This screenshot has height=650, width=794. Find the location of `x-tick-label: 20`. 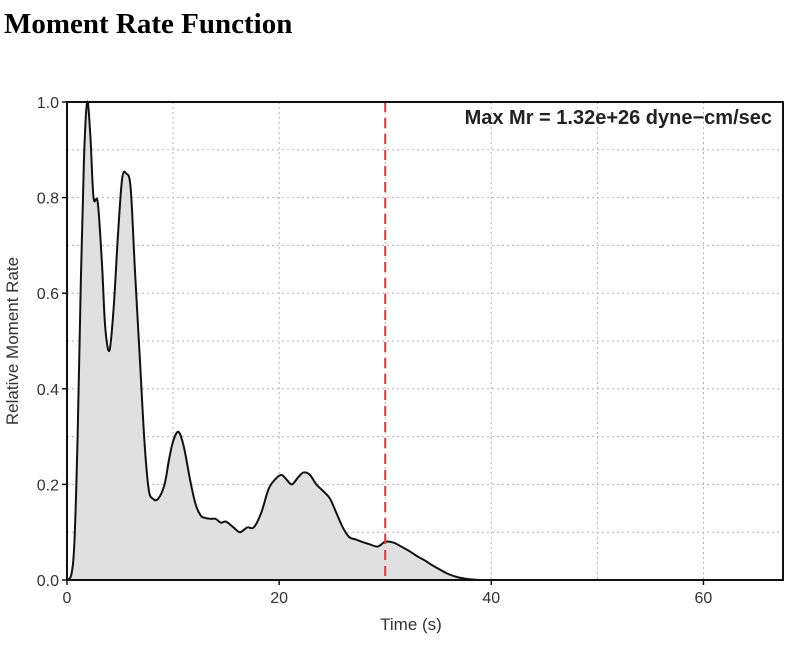

x-tick-label: 20 is located at coordinates (279, 598).